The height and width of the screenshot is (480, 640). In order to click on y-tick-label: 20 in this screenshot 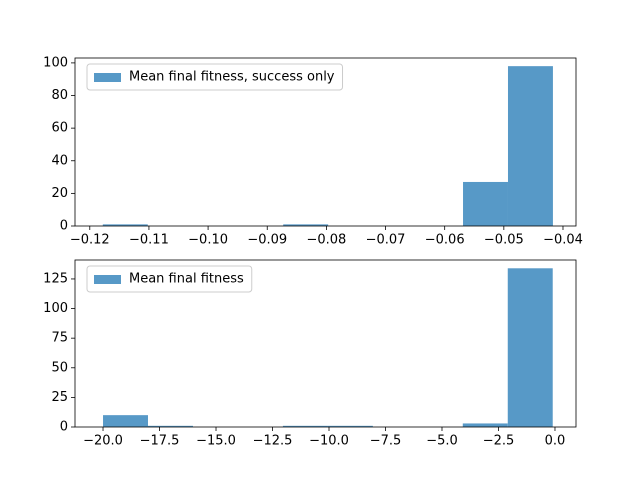, I will do `click(59, 193)`.